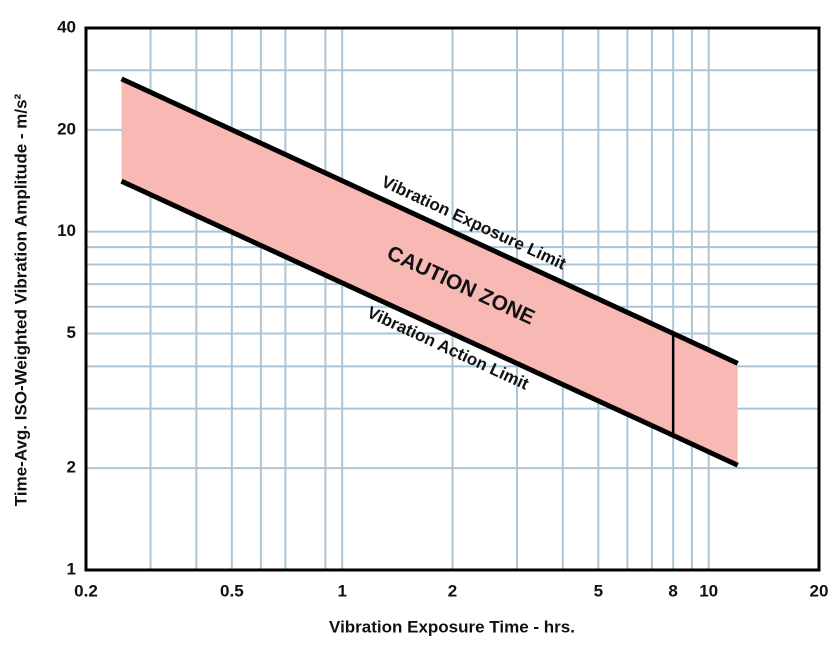  Describe the element at coordinates (71, 467) in the screenshot. I see `y-tick-label: 2` at that location.